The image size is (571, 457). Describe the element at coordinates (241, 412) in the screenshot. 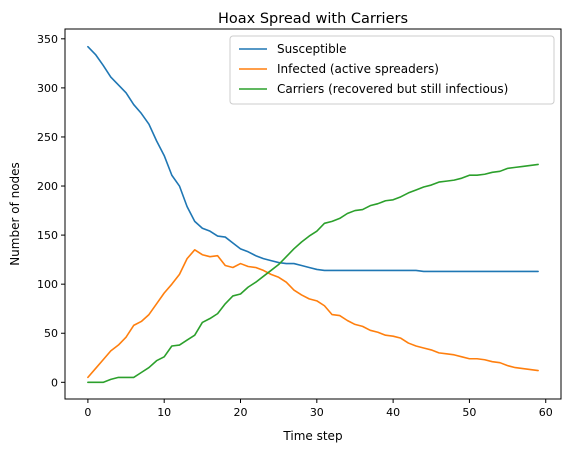

I see `x-tick-label: 20` at that location.